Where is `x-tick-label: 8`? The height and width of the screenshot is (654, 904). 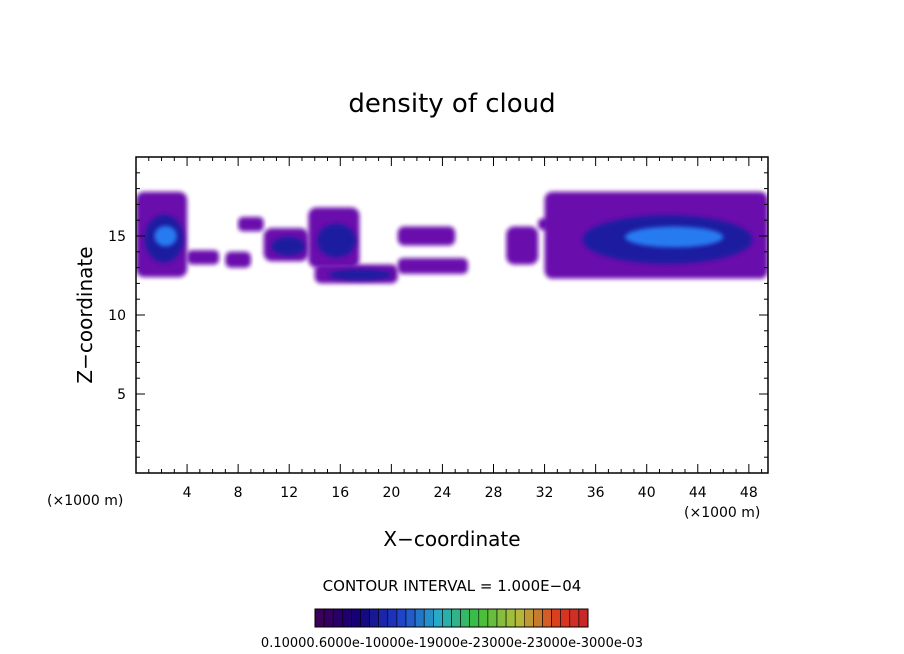
x-tick-label: 8 is located at coordinates (238, 493).